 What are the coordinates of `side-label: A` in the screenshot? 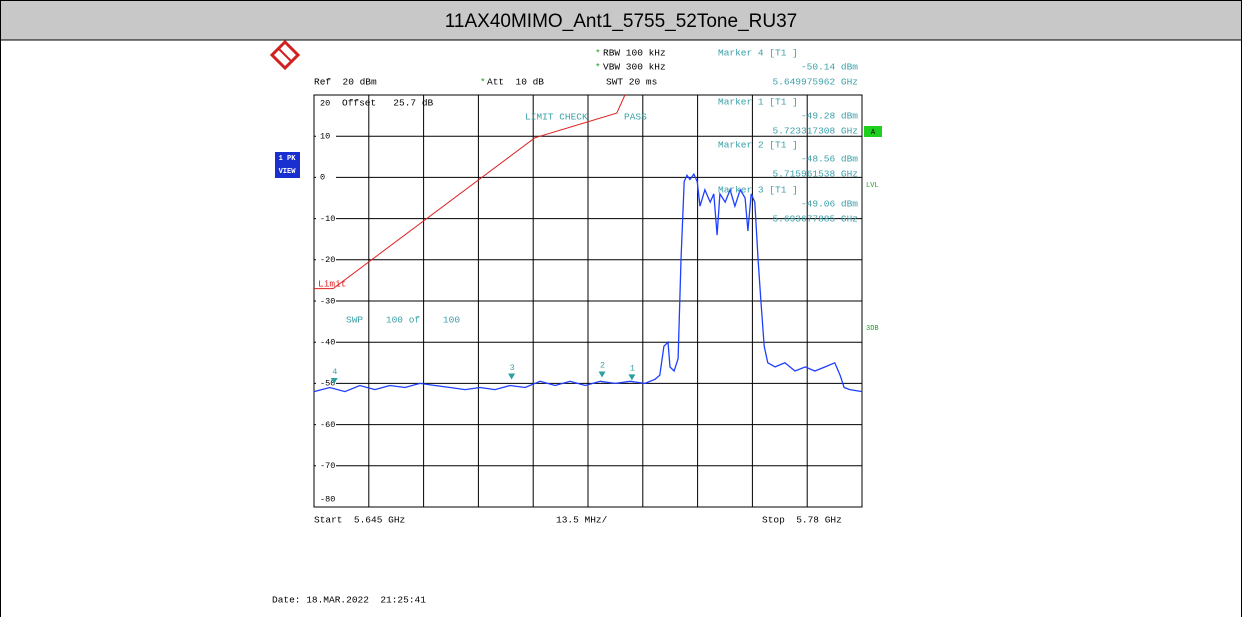 It's located at (873, 133).